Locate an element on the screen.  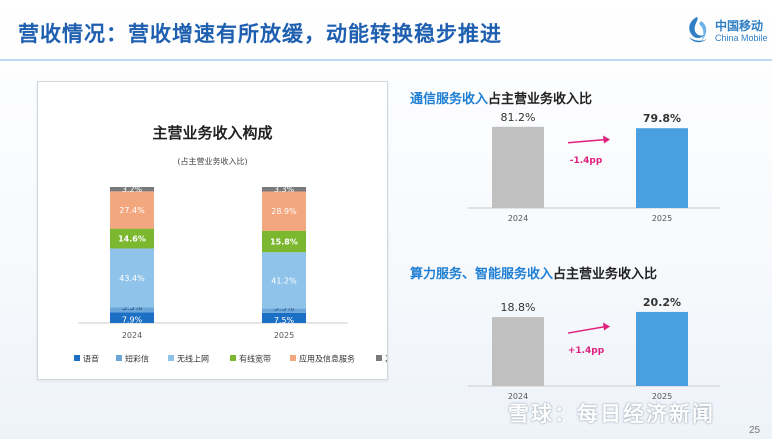
compute-share-title-rest: 占主营业务收入比 is located at coordinates (605, 274).